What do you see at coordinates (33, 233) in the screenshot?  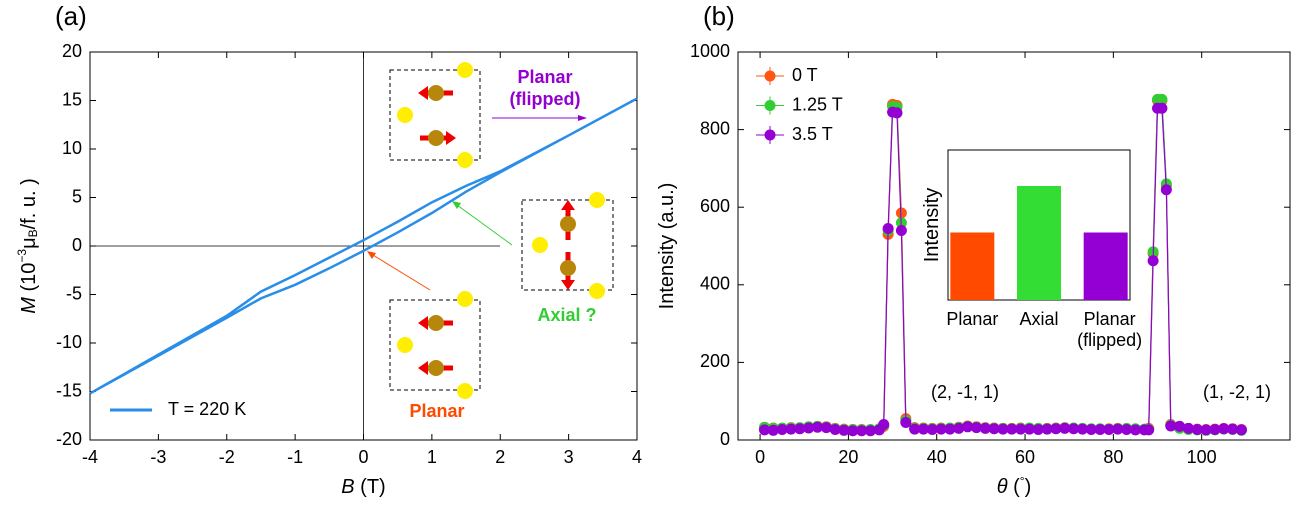 I see `y-axis-label-part: B` at bounding box center [33, 233].